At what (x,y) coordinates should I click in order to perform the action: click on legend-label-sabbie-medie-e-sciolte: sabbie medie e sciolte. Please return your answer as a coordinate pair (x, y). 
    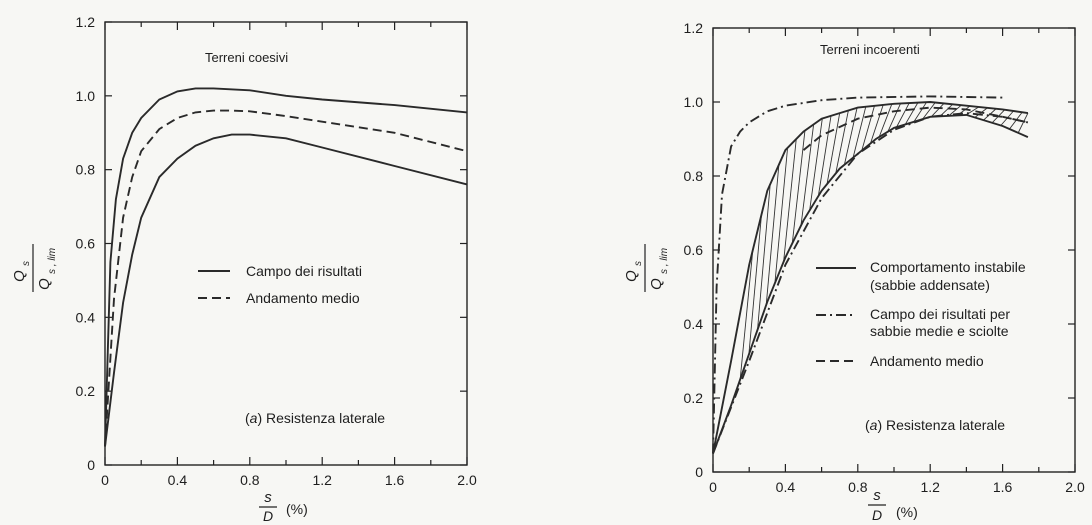
    Looking at the image, I should click on (939, 331).